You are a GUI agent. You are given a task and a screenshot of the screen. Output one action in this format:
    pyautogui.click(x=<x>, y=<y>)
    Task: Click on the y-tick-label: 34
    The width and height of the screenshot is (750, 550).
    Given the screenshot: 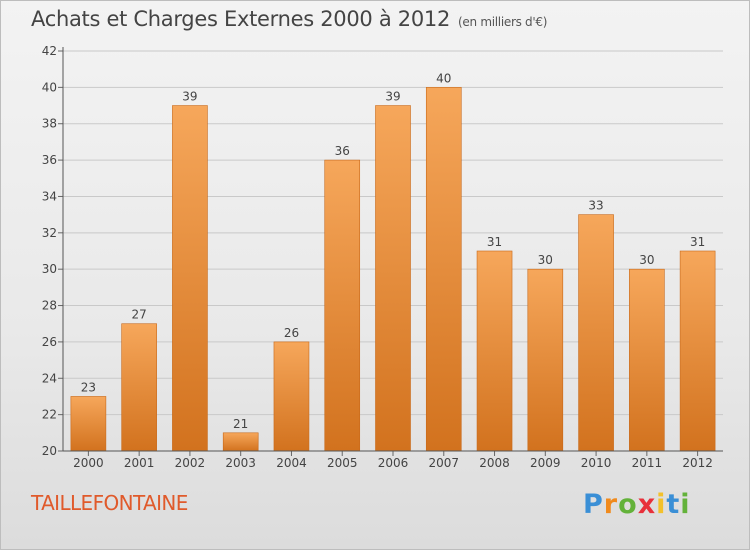 What is the action you would take?
    pyautogui.click(x=49, y=196)
    